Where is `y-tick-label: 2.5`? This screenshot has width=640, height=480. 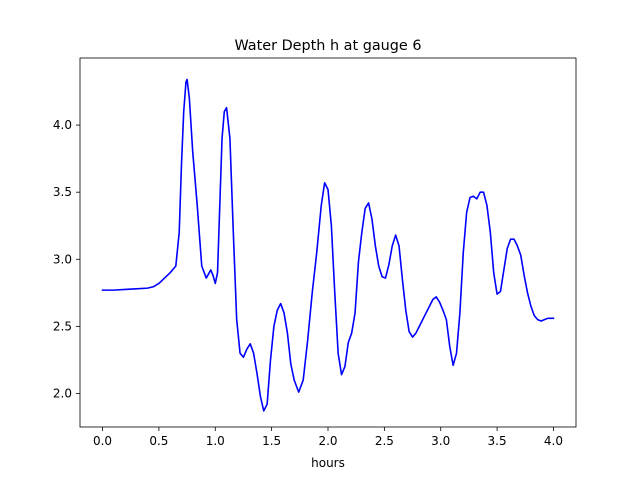
y-tick-label: 2.5 is located at coordinates (62, 326).